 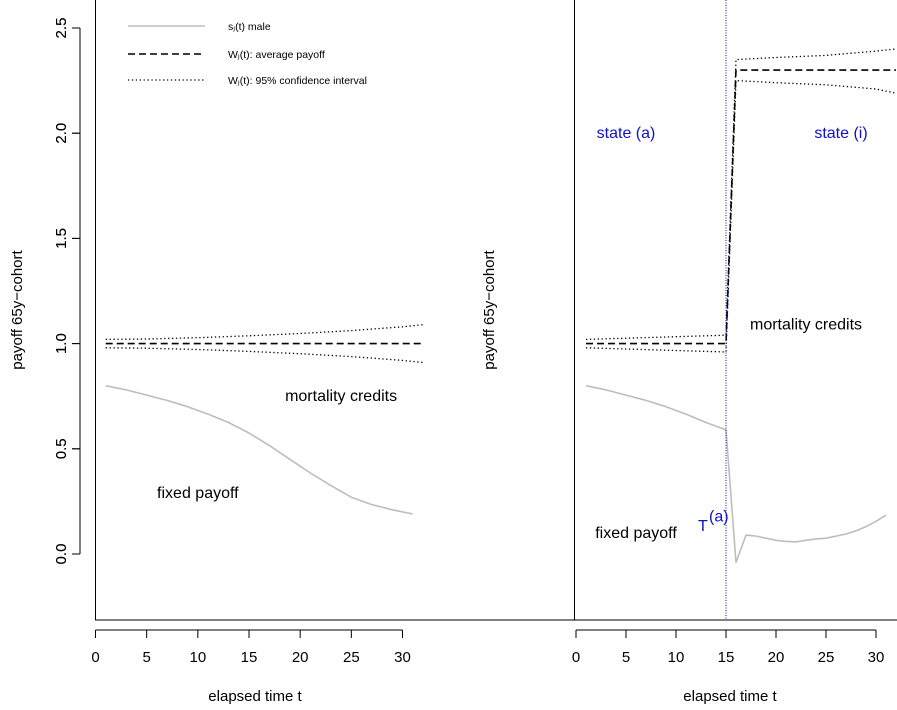 What do you see at coordinates (249, 27) in the screenshot?
I see `legend-label: sⱼ(t) male` at bounding box center [249, 27].